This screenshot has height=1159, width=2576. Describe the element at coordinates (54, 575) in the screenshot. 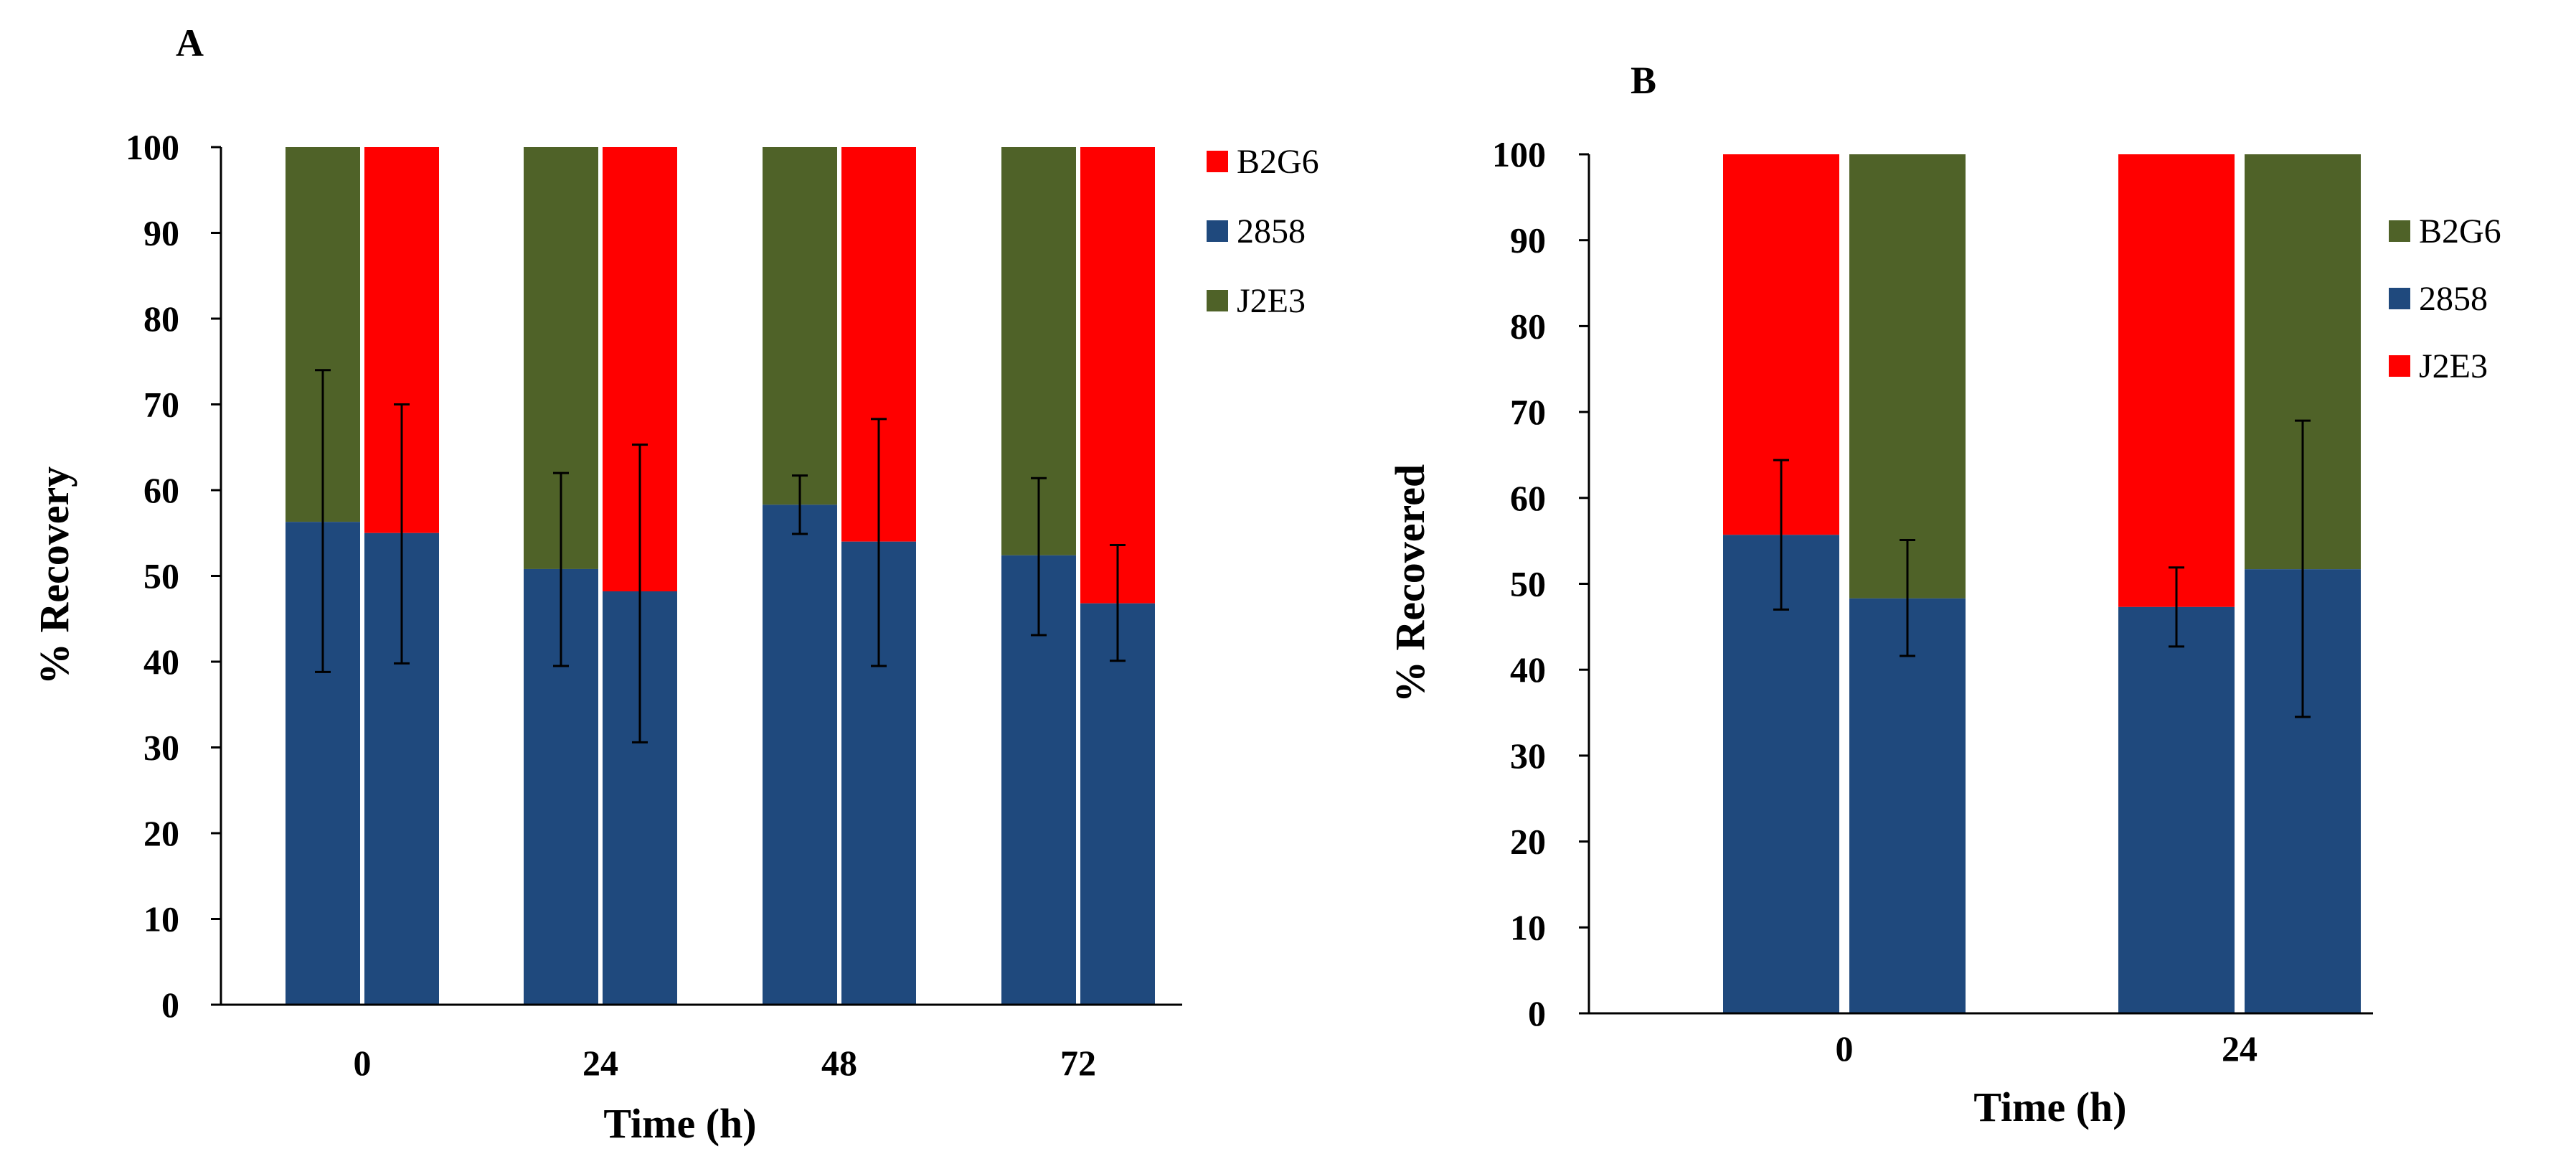

I see `y-axis-title: % Recovery` at that location.